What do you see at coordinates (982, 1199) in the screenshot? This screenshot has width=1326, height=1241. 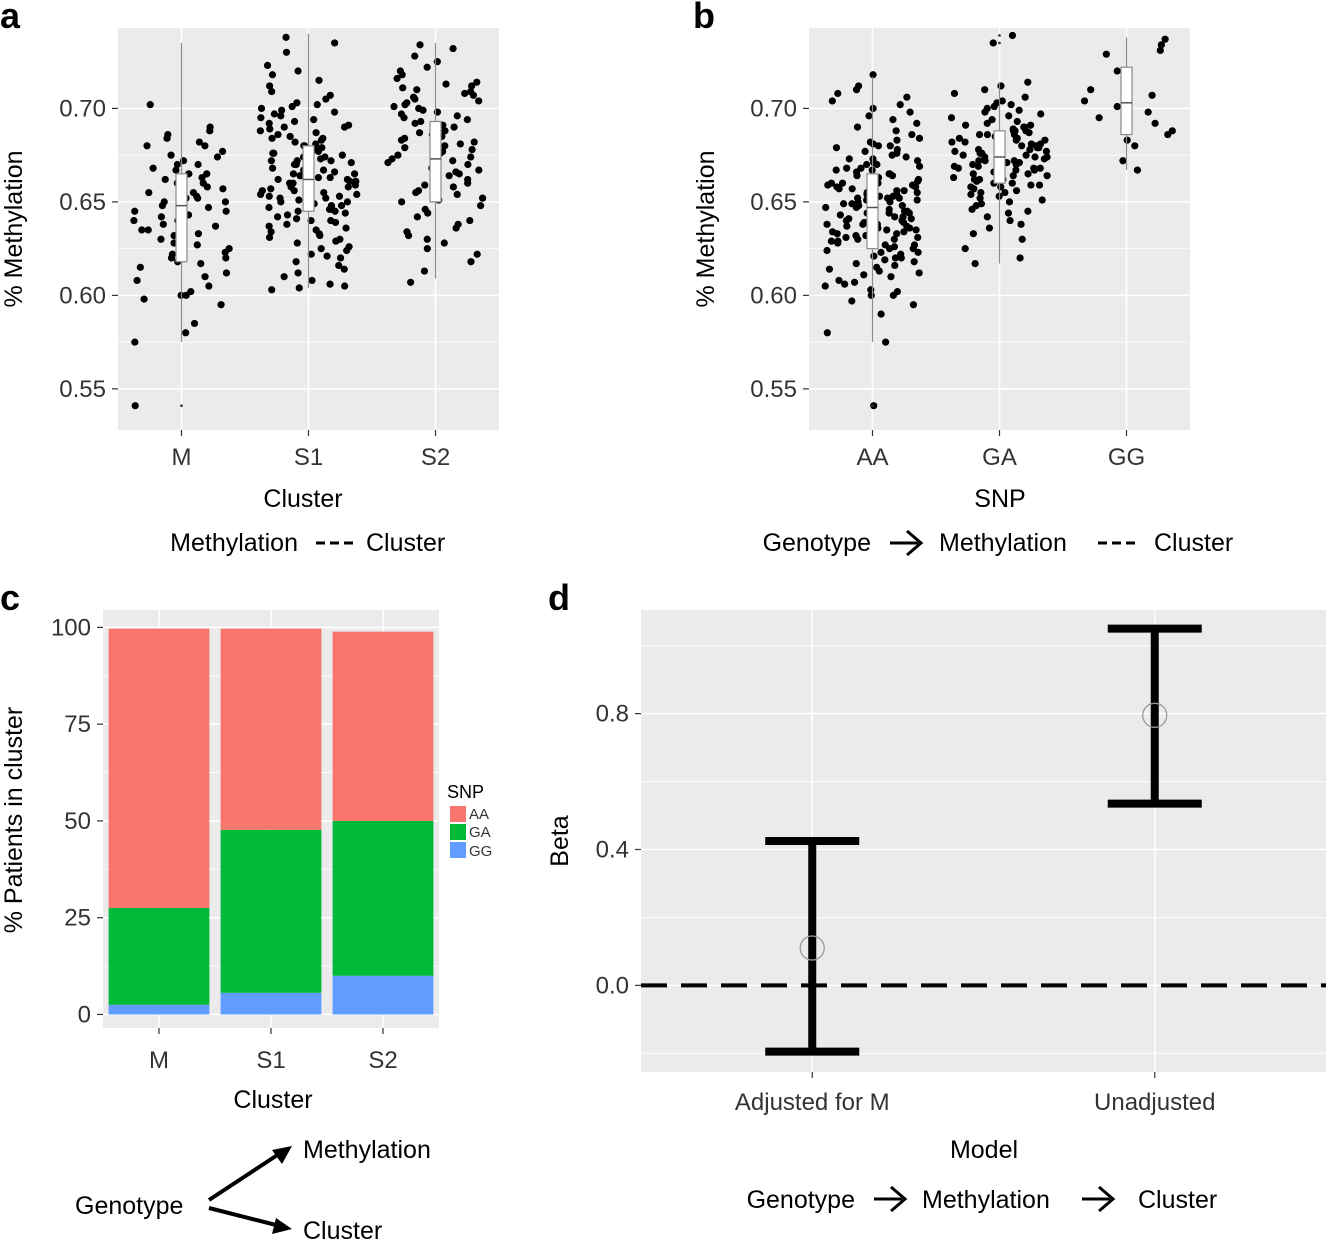 I see `panel-d-caption: Genotype Methylation Cluster` at bounding box center [982, 1199].